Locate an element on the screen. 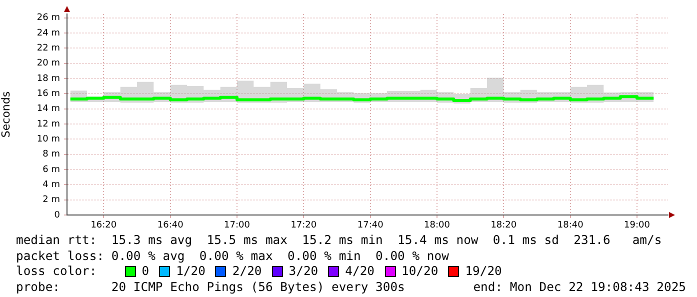 The image size is (697, 297). y-tick-label: 12 m is located at coordinates (48, 124).